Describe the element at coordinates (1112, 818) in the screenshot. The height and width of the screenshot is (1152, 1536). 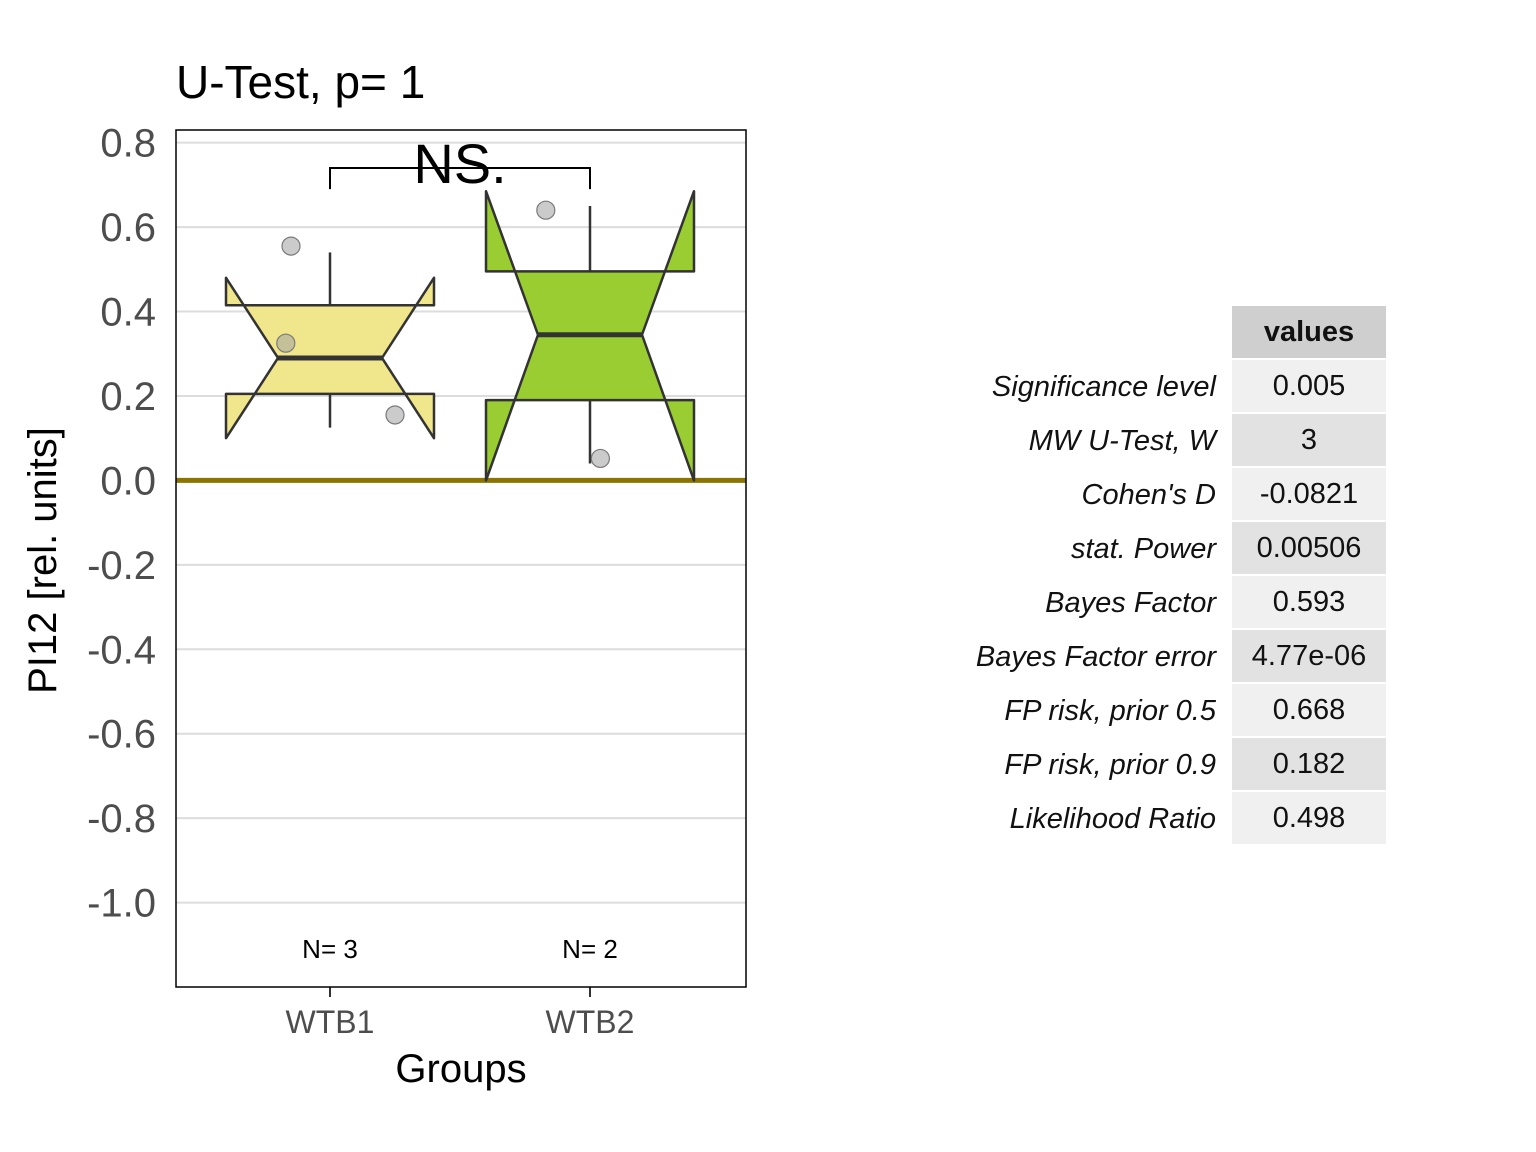
I see `stats-row-label: Likelihood Ratio` at that location.